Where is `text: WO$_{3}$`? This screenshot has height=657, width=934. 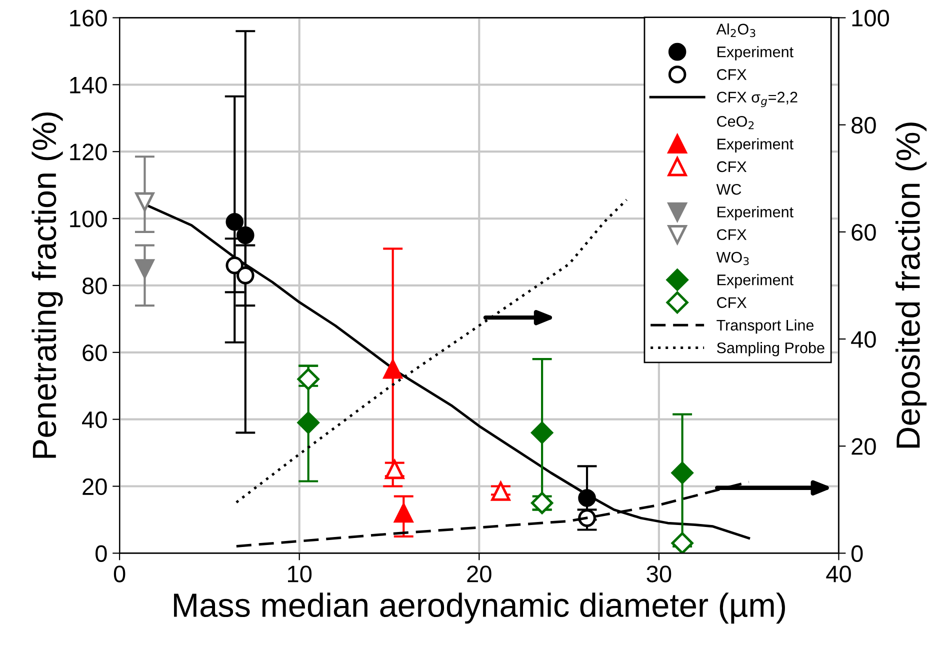 text: WO$_{3}$ is located at coordinates (732, 259).